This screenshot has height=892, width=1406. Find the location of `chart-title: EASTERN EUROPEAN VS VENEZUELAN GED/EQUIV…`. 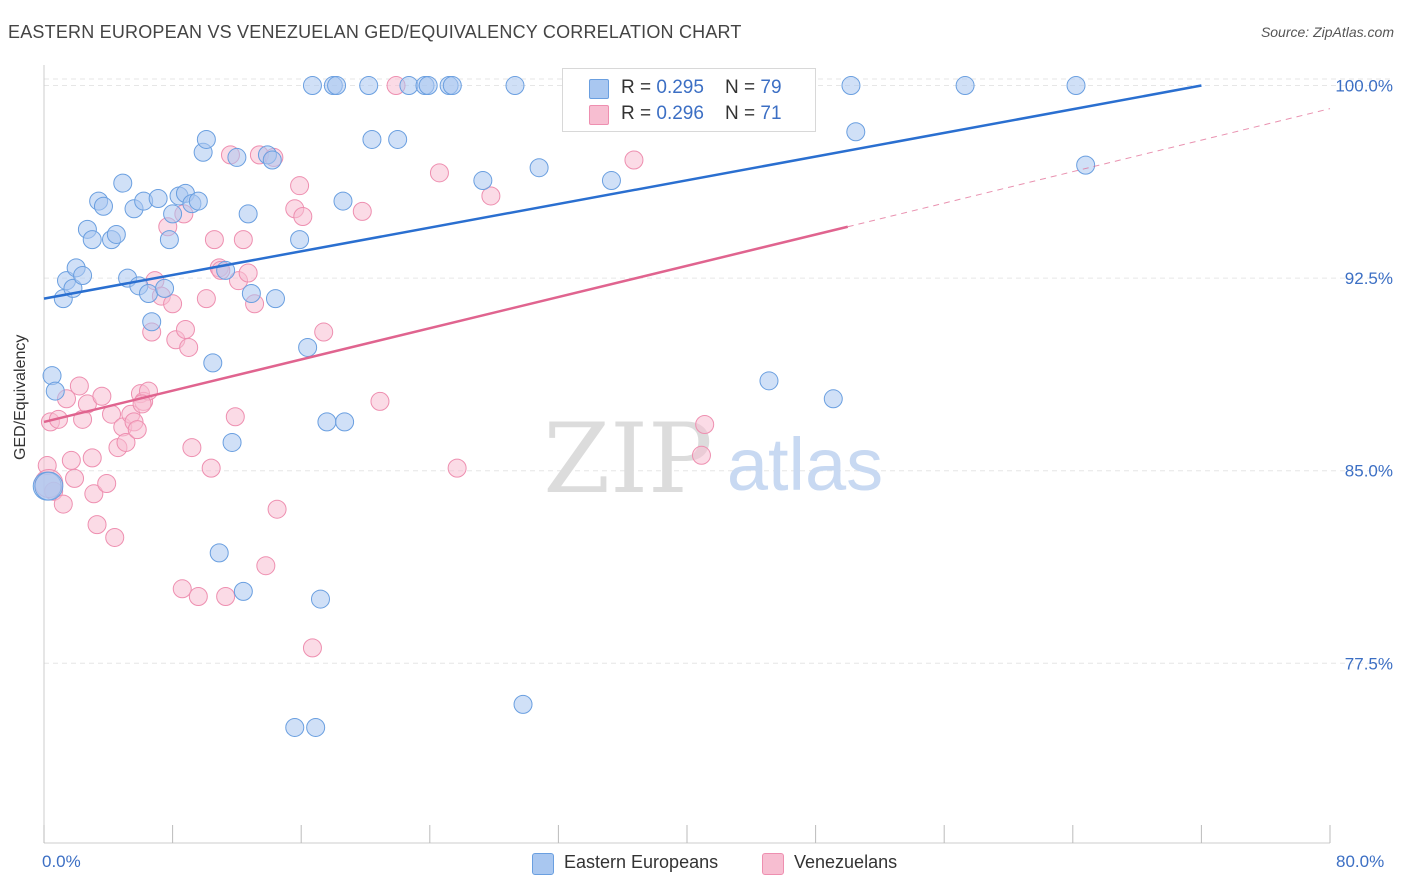

chart-title: EASTERN EUROPEAN VS VENEZUELAN GED/EQUIV… is located at coordinates (375, 32).